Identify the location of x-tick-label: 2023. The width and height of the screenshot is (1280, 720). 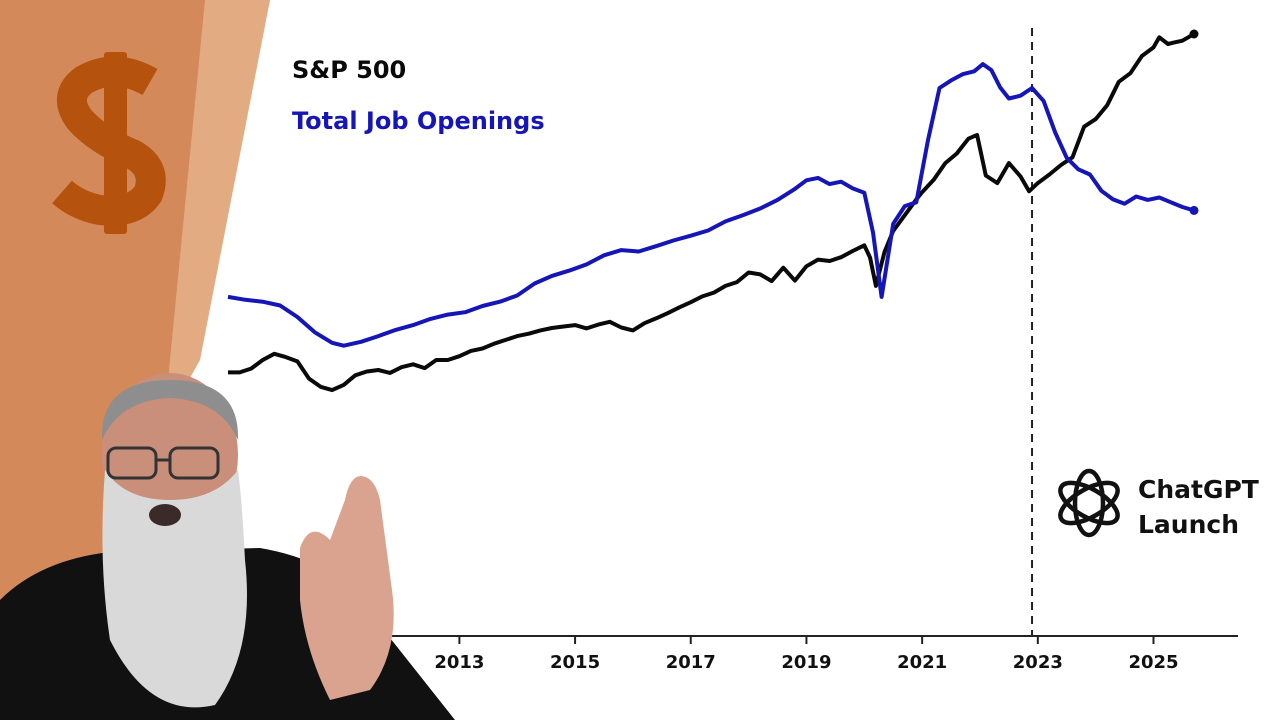
(1038, 662).